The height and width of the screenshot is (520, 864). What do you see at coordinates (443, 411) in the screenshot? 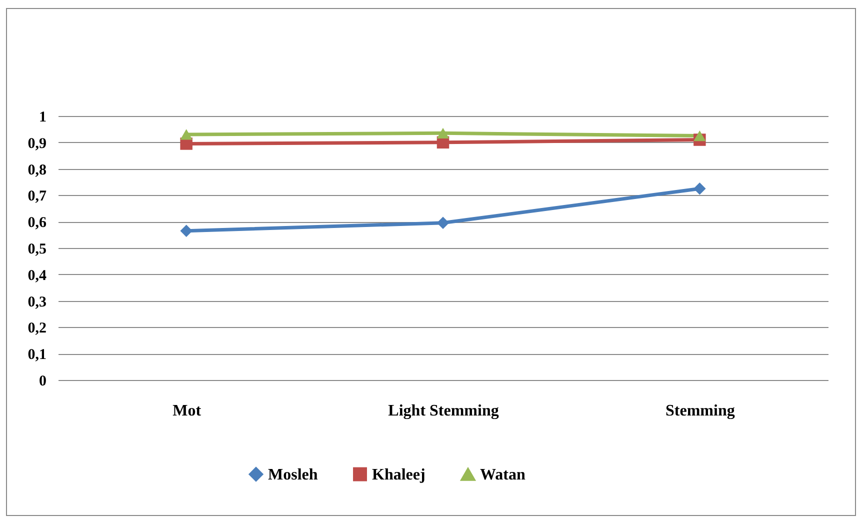
I see `x-tick-label: Light Stemming` at bounding box center [443, 411].